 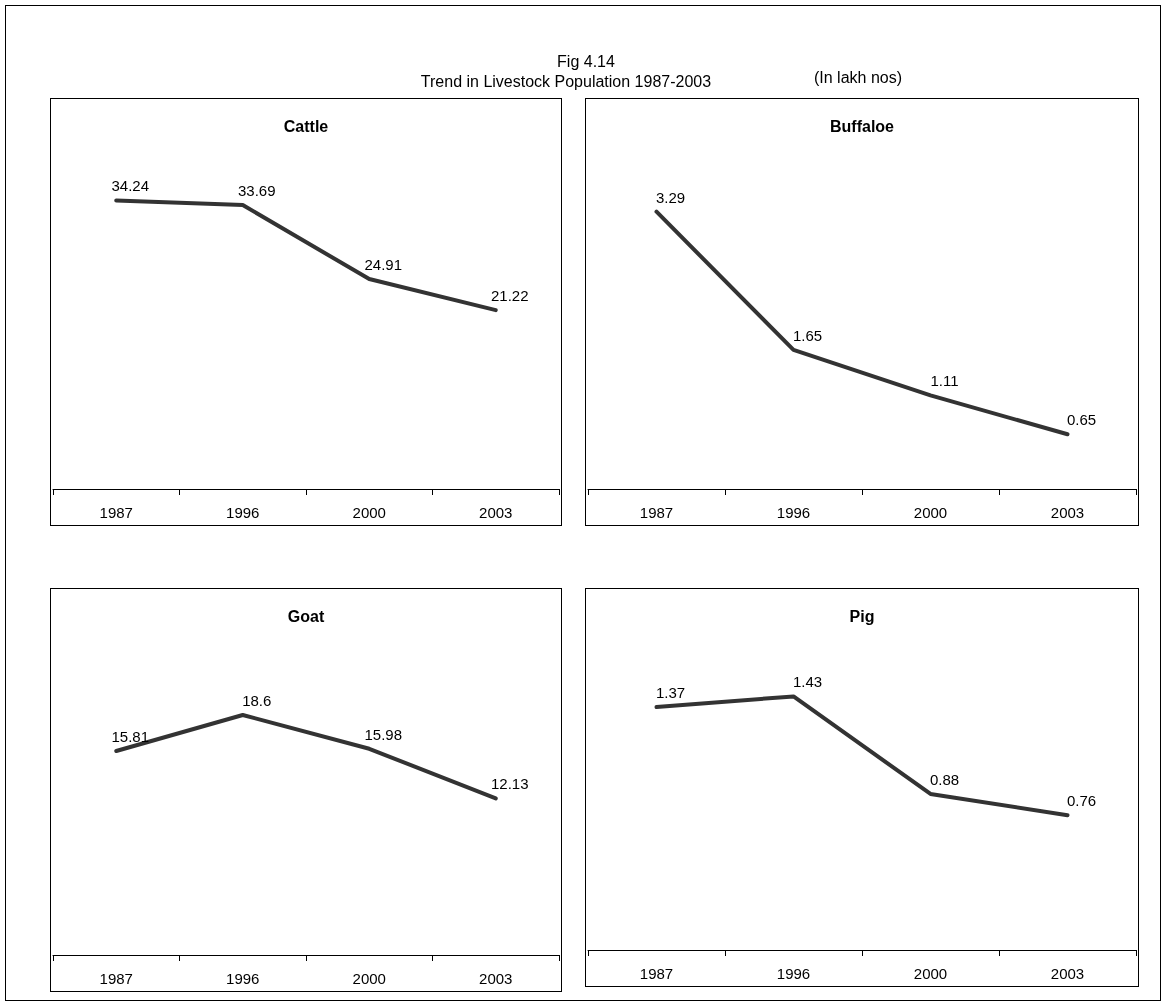 I want to click on chart-title: Pig, so click(x=862, y=616).